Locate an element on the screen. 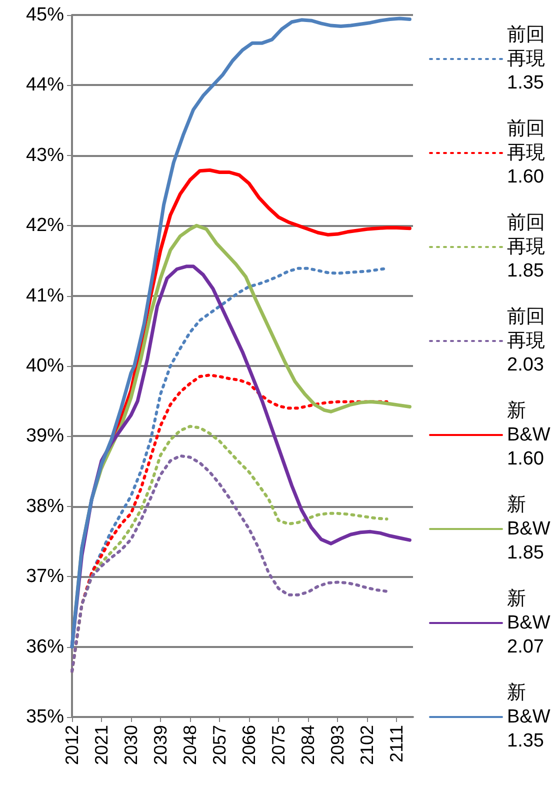 The height and width of the screenshot is (788, 559). x-tick-label: 2084 is located at coordinates (308, 745).